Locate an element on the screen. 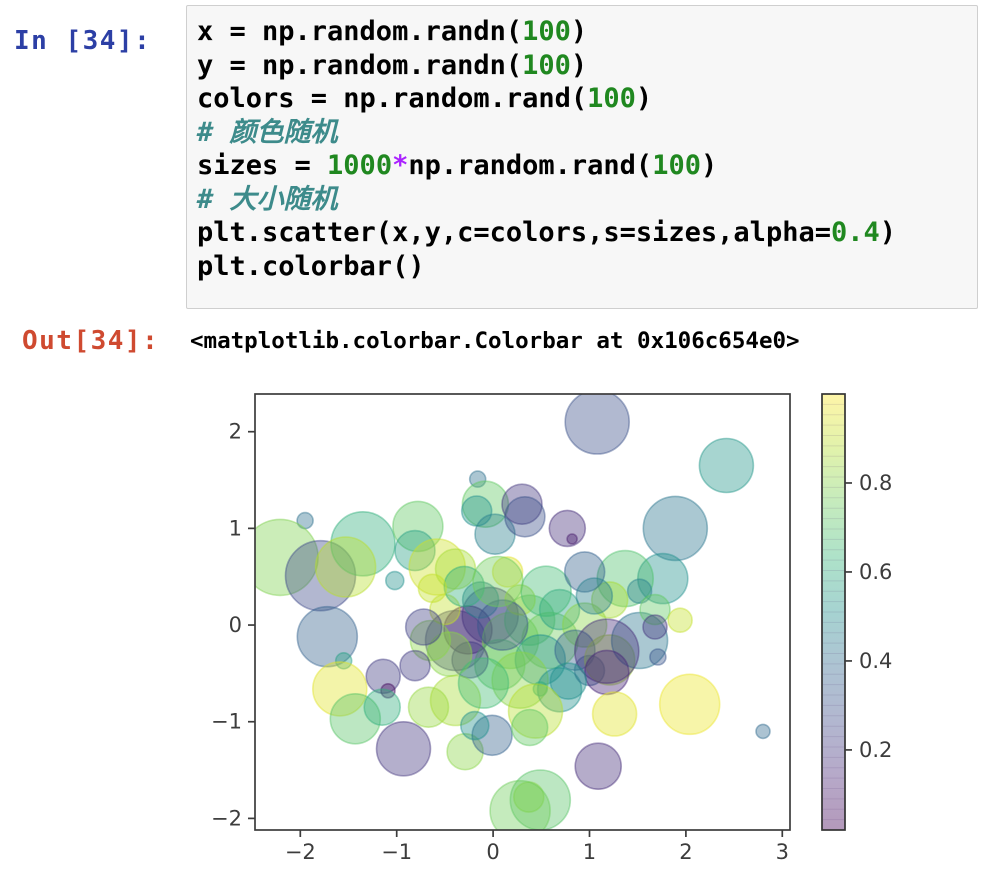 Image resolution: width=984 pixels, height=896 pixels. code-line: plt.colorbar() is located at coordinates (311, 266).